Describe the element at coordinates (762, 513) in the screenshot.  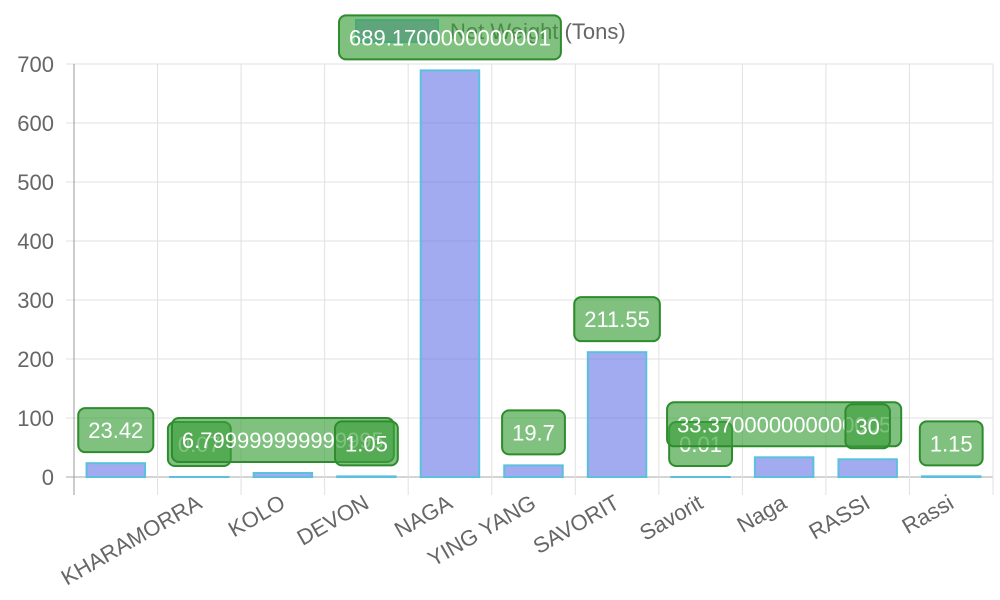
I see `x-tick-label: Naga` at that location.